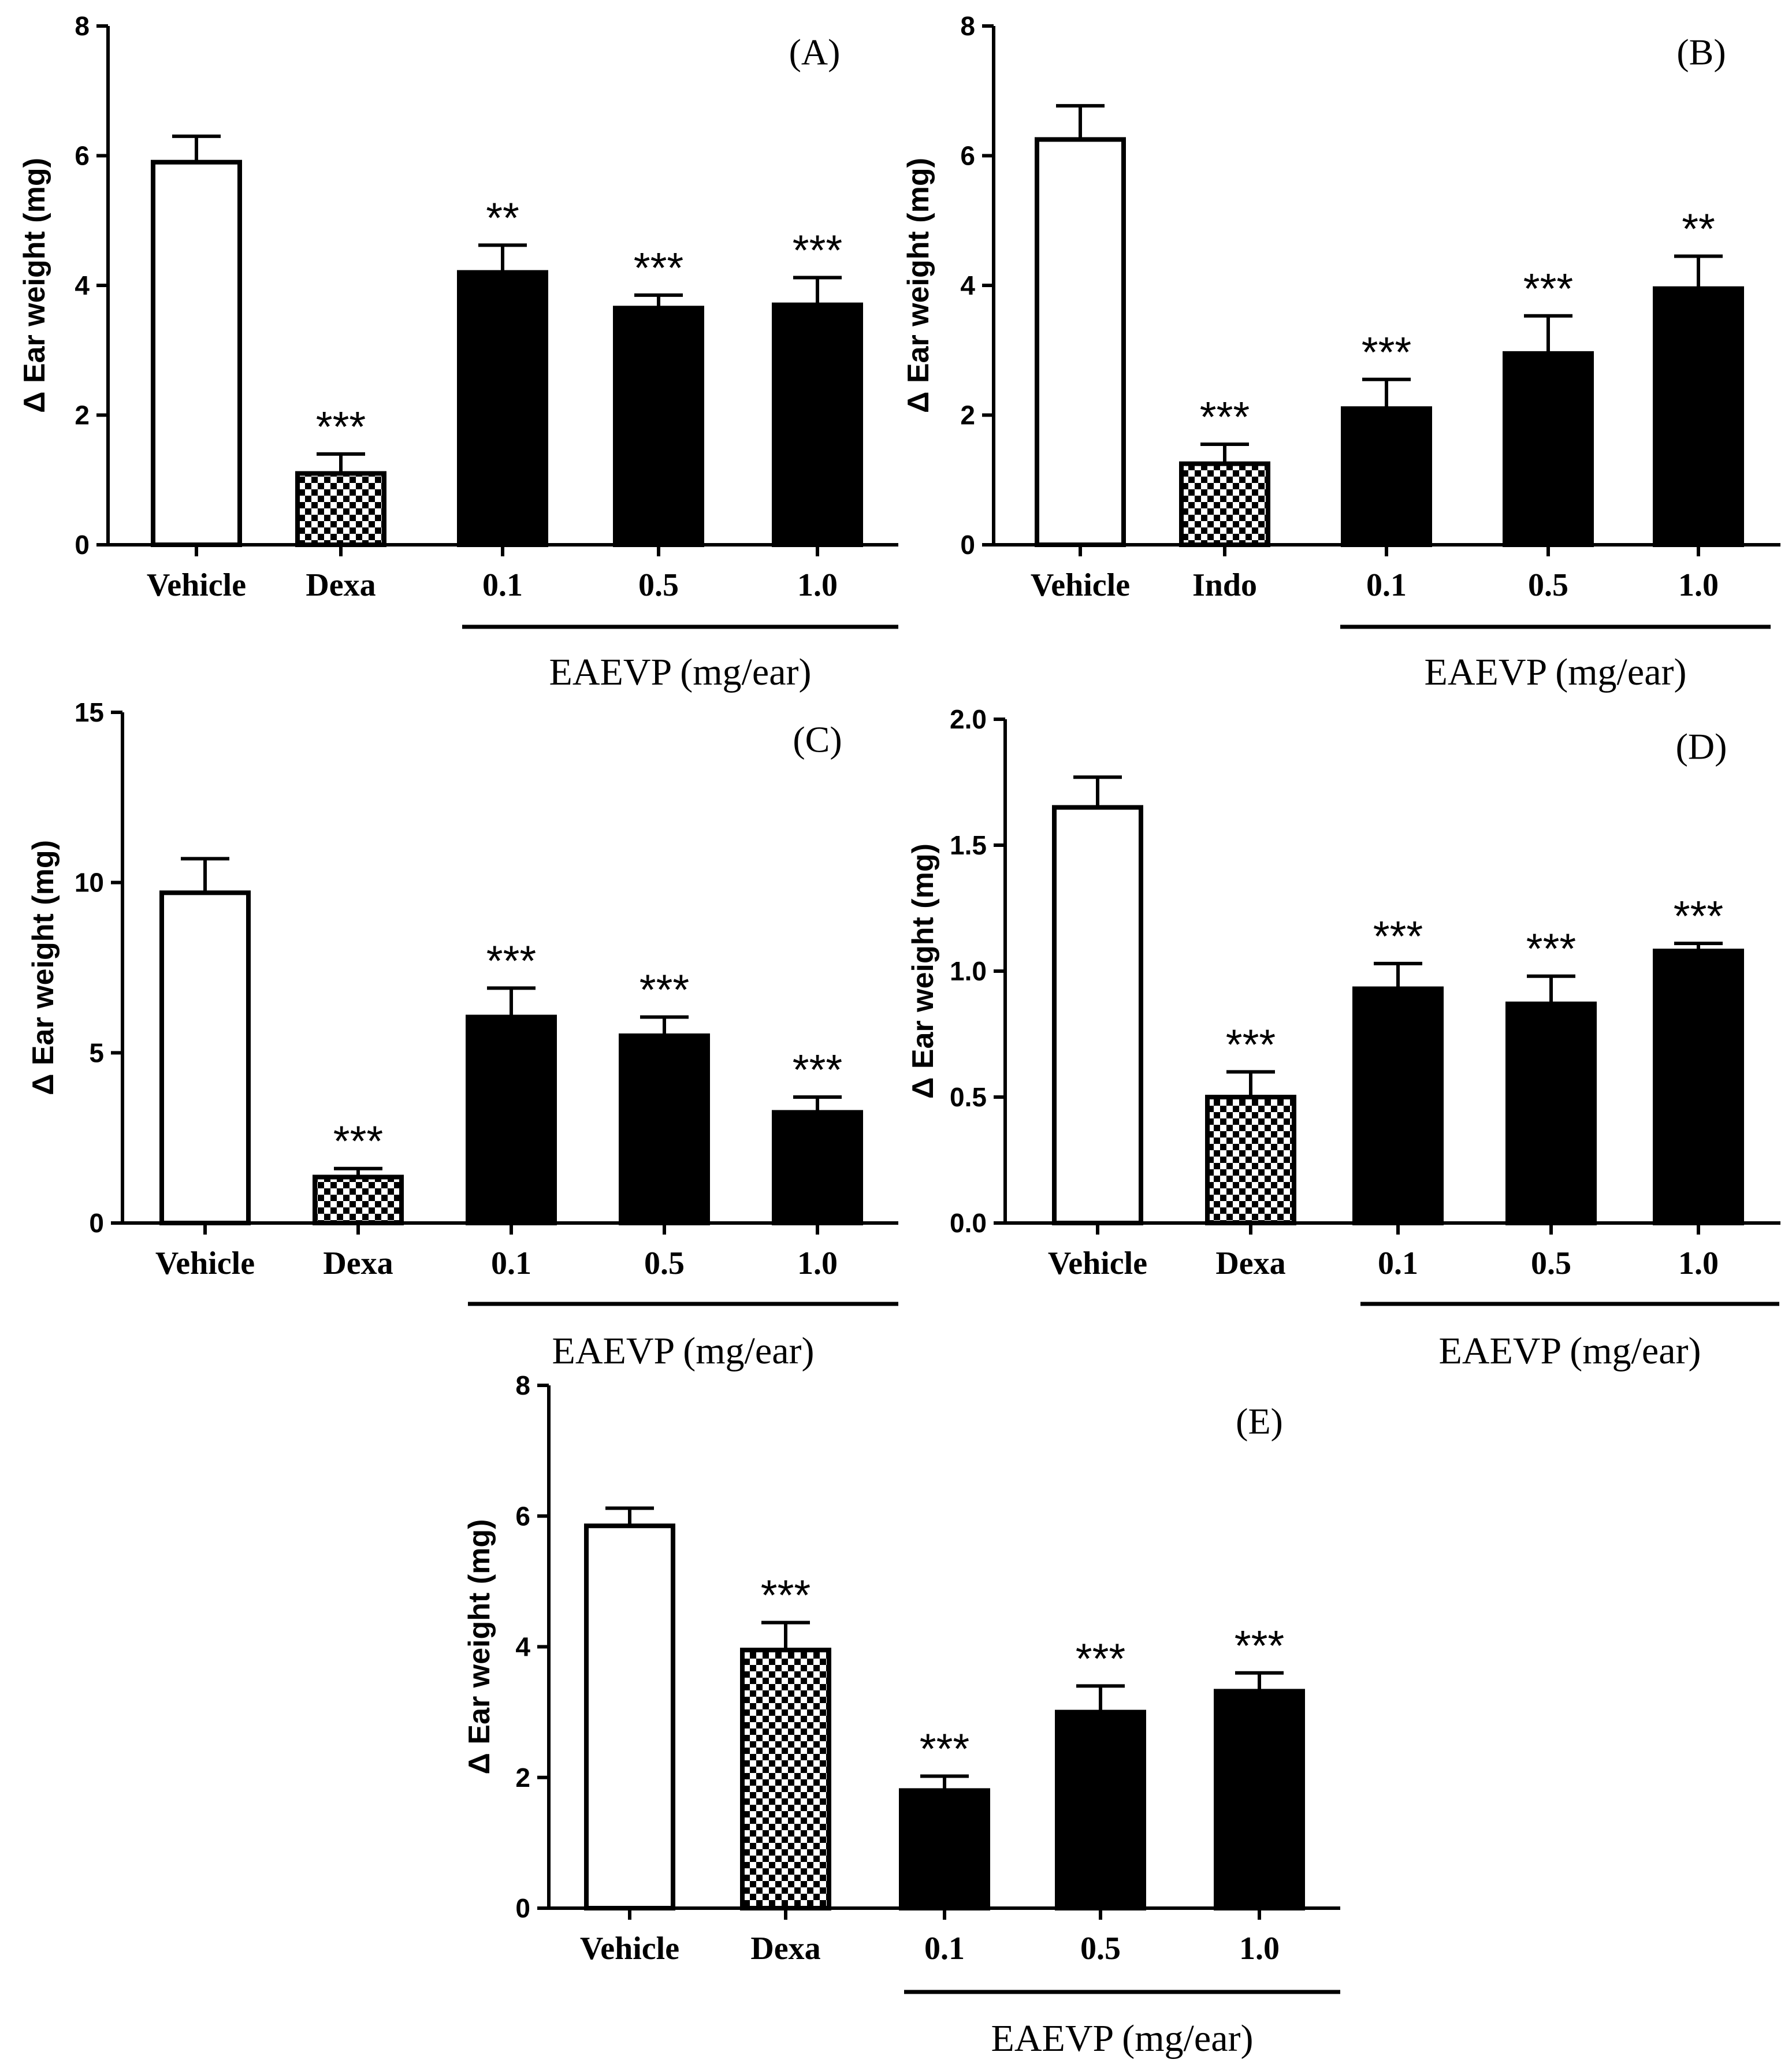 Image resolution: width=1792 pixels, height=2063 pixels. Describe the element at coordinates (1224, 504) in the screenshot. I see `bar-indo` at that location.